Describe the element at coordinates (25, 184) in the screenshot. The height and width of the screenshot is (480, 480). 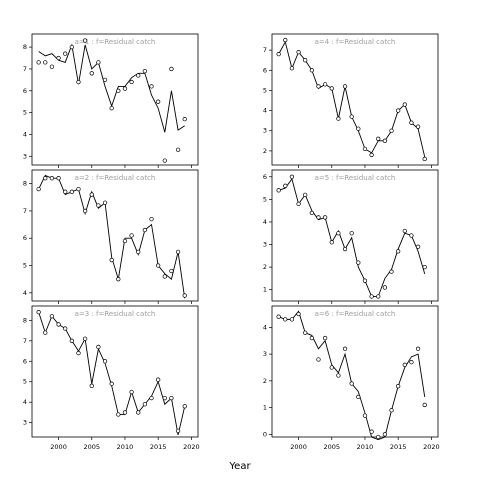
I see `y-tick-label: 8` at that location.